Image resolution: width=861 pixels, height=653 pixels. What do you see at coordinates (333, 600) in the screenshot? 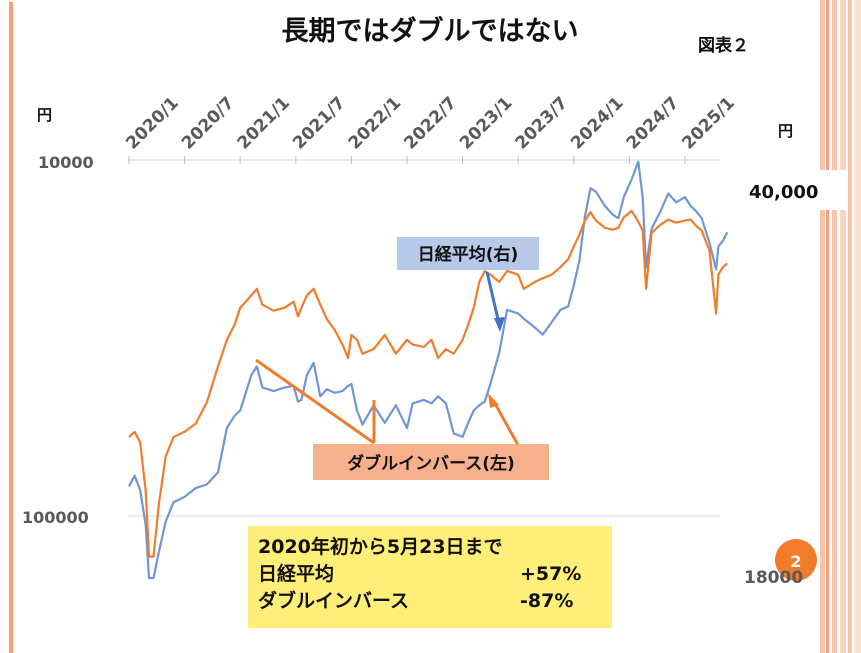
I see `note-inverse-label: ダブルインバース` at bounding box center [333, 600].